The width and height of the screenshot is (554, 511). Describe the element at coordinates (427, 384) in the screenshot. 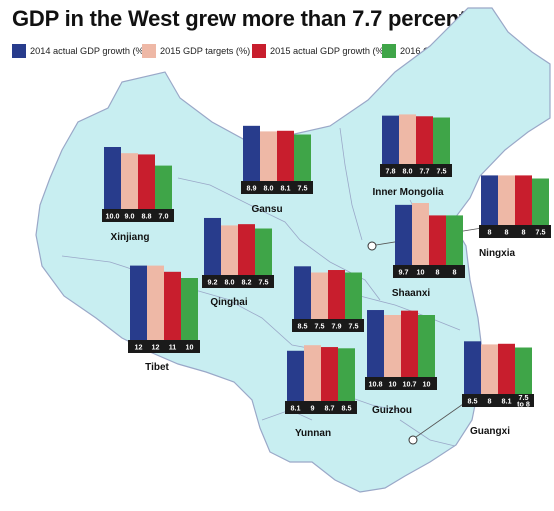

I see `value-label-guizhou-2016-target: 10` at that location.